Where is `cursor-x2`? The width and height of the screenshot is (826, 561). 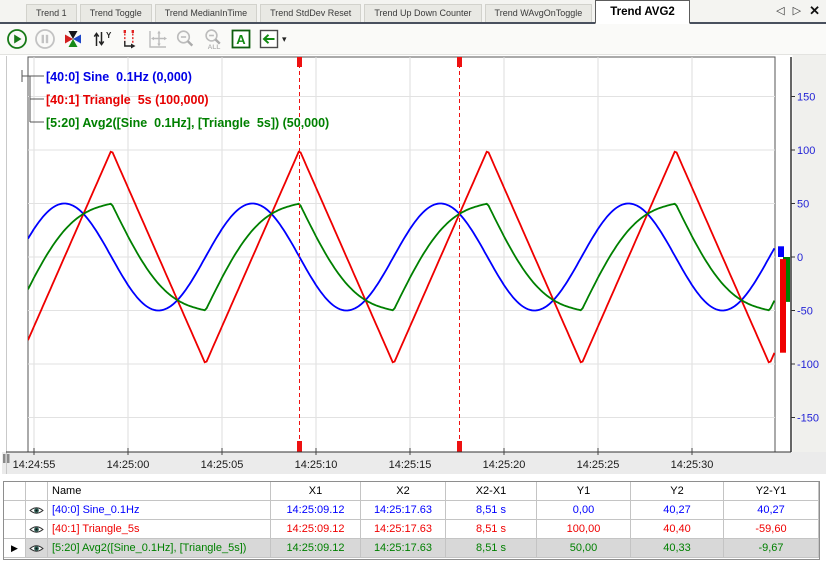
cursor-x2 is located at coordinates (459, 254).